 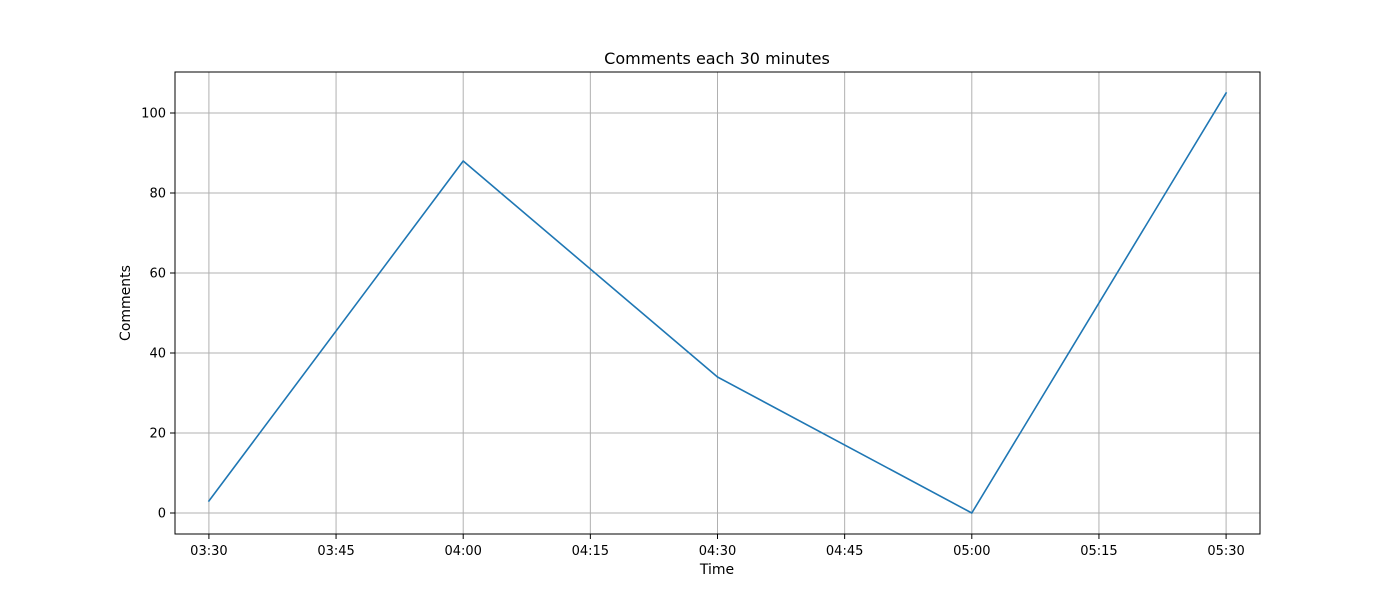 What do you see at coordinates (717, 58) in the screenshot?
I see `chart-title: Comments each 30 minutes` at bounding box center [717, 58].